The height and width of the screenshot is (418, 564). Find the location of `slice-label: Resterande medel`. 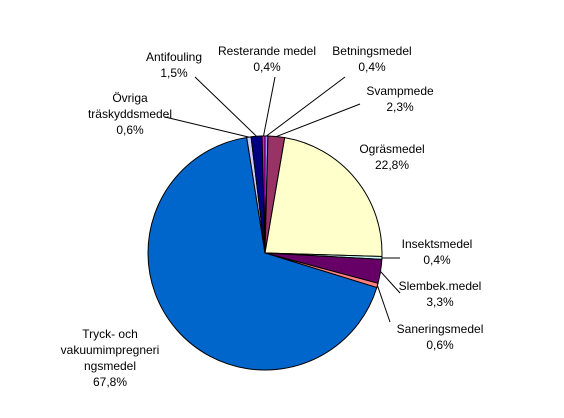

slice-label: Resterande medel is located at coordinates (267, 51).